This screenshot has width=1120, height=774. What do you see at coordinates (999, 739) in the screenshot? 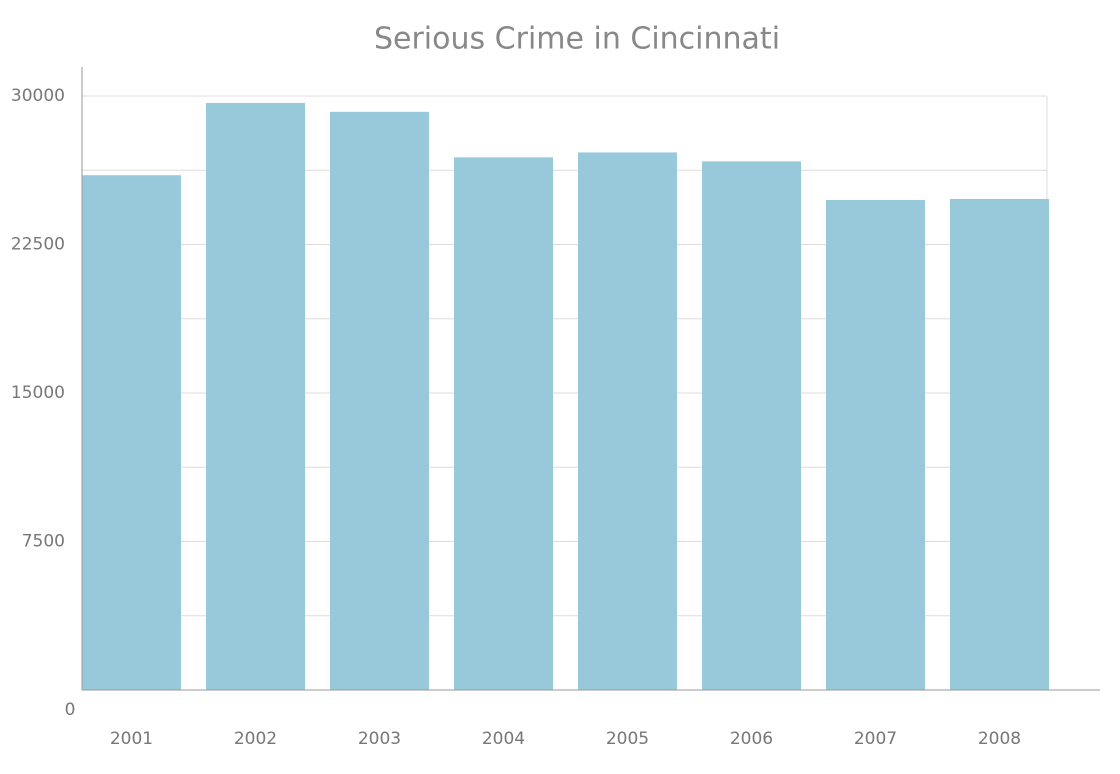
I see `x-tick-label: 2008` at bounding box center [999, 739].